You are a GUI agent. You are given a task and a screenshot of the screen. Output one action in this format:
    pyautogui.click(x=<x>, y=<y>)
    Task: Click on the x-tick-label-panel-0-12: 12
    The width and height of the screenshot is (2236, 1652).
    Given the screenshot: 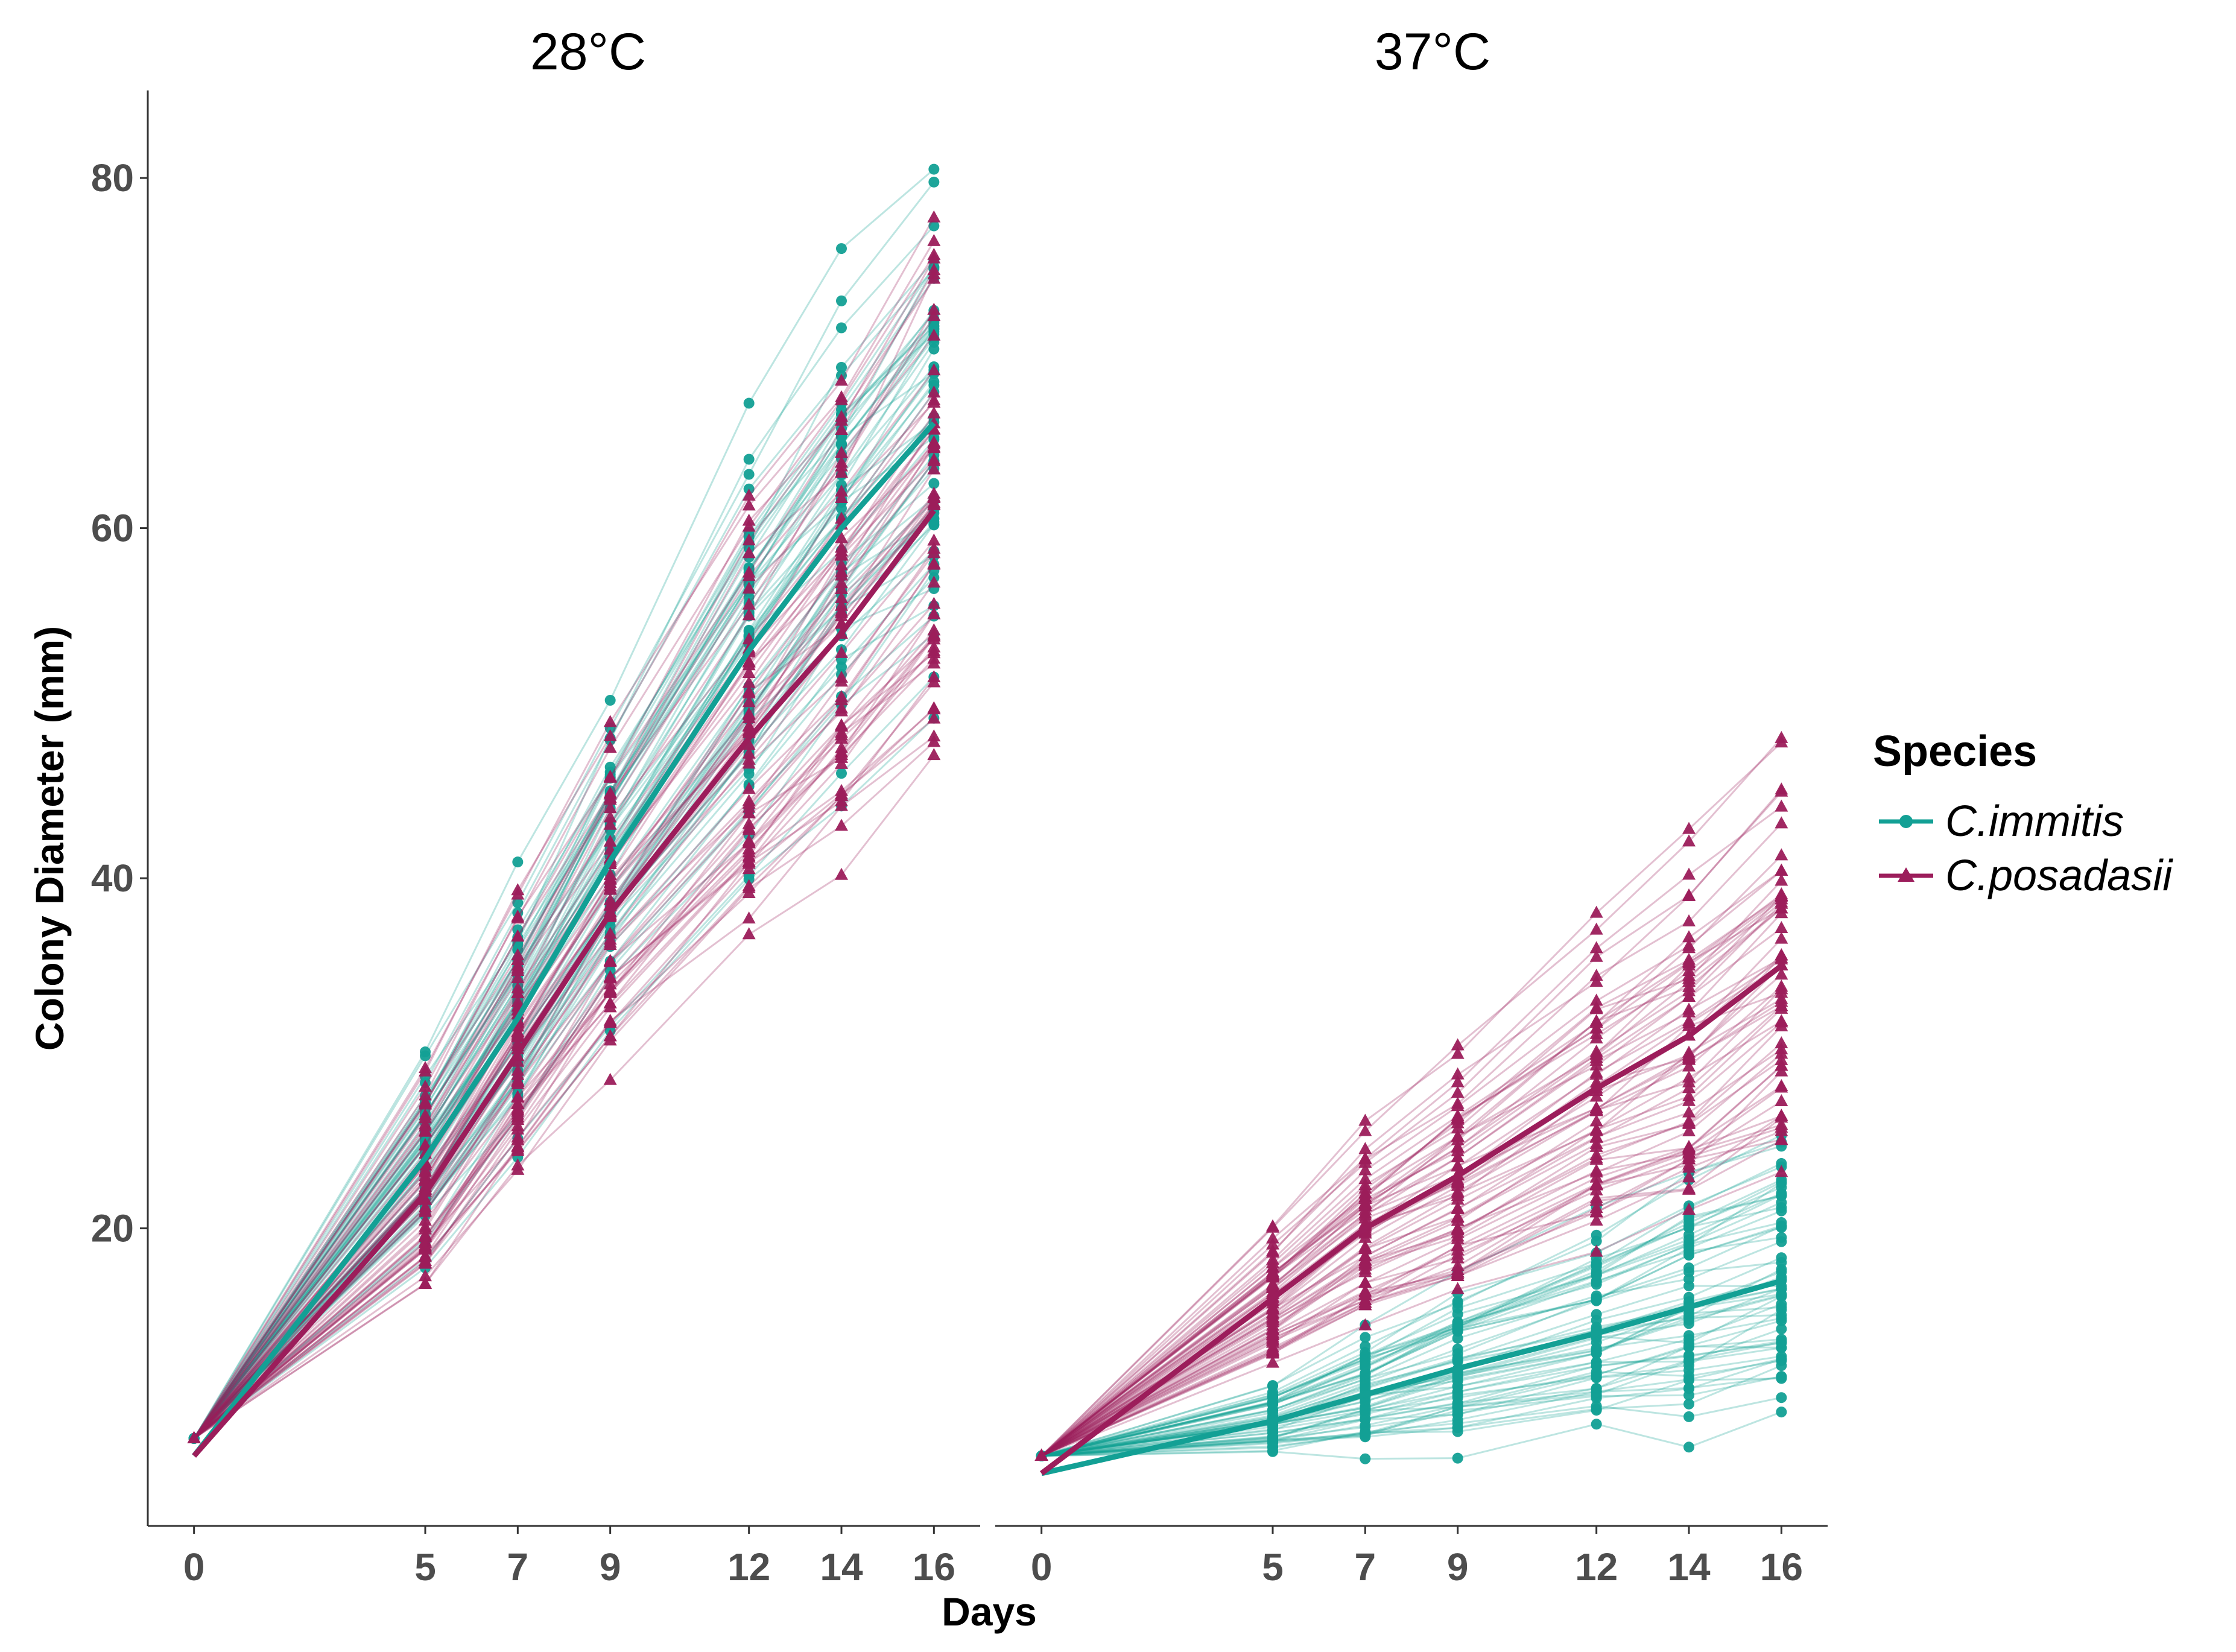 What is the action you would take?
    pyautogui.click(x=748, y=1567)
    